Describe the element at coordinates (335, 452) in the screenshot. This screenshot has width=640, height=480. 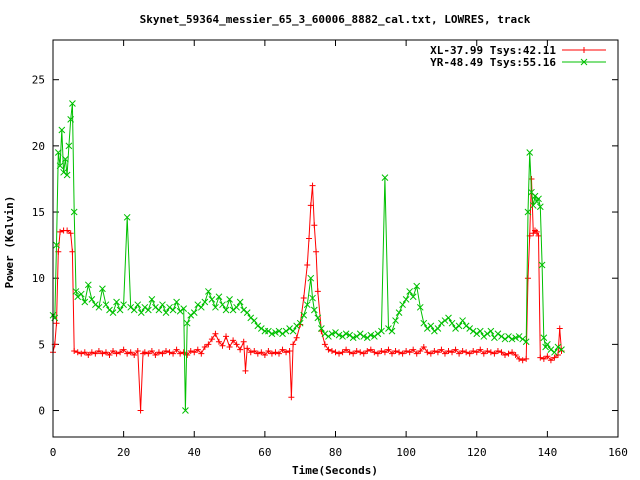
I see `x-tick-label: 80` at that location.